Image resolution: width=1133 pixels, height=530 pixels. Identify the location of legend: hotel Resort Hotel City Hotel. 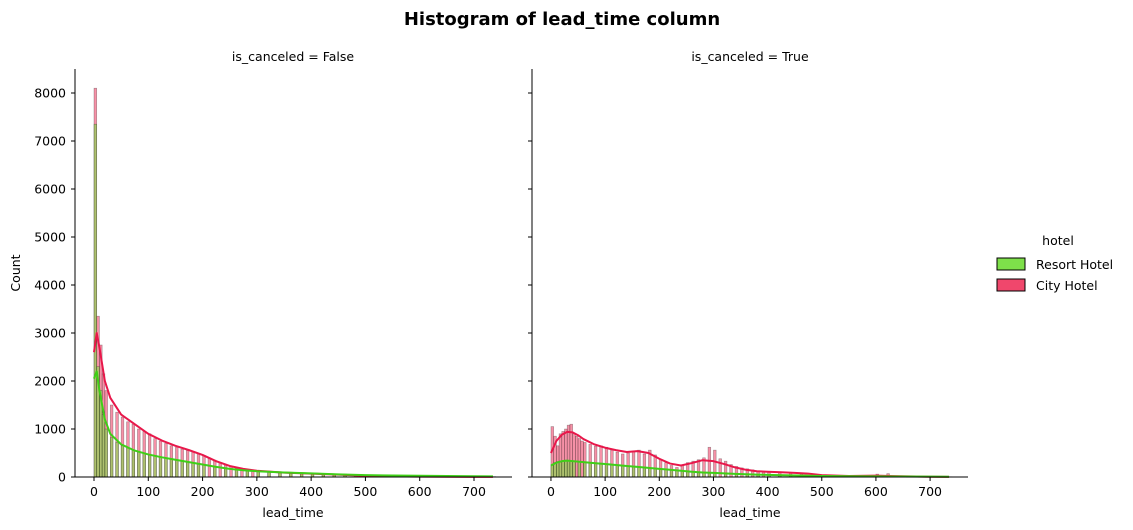
(1054, 263).